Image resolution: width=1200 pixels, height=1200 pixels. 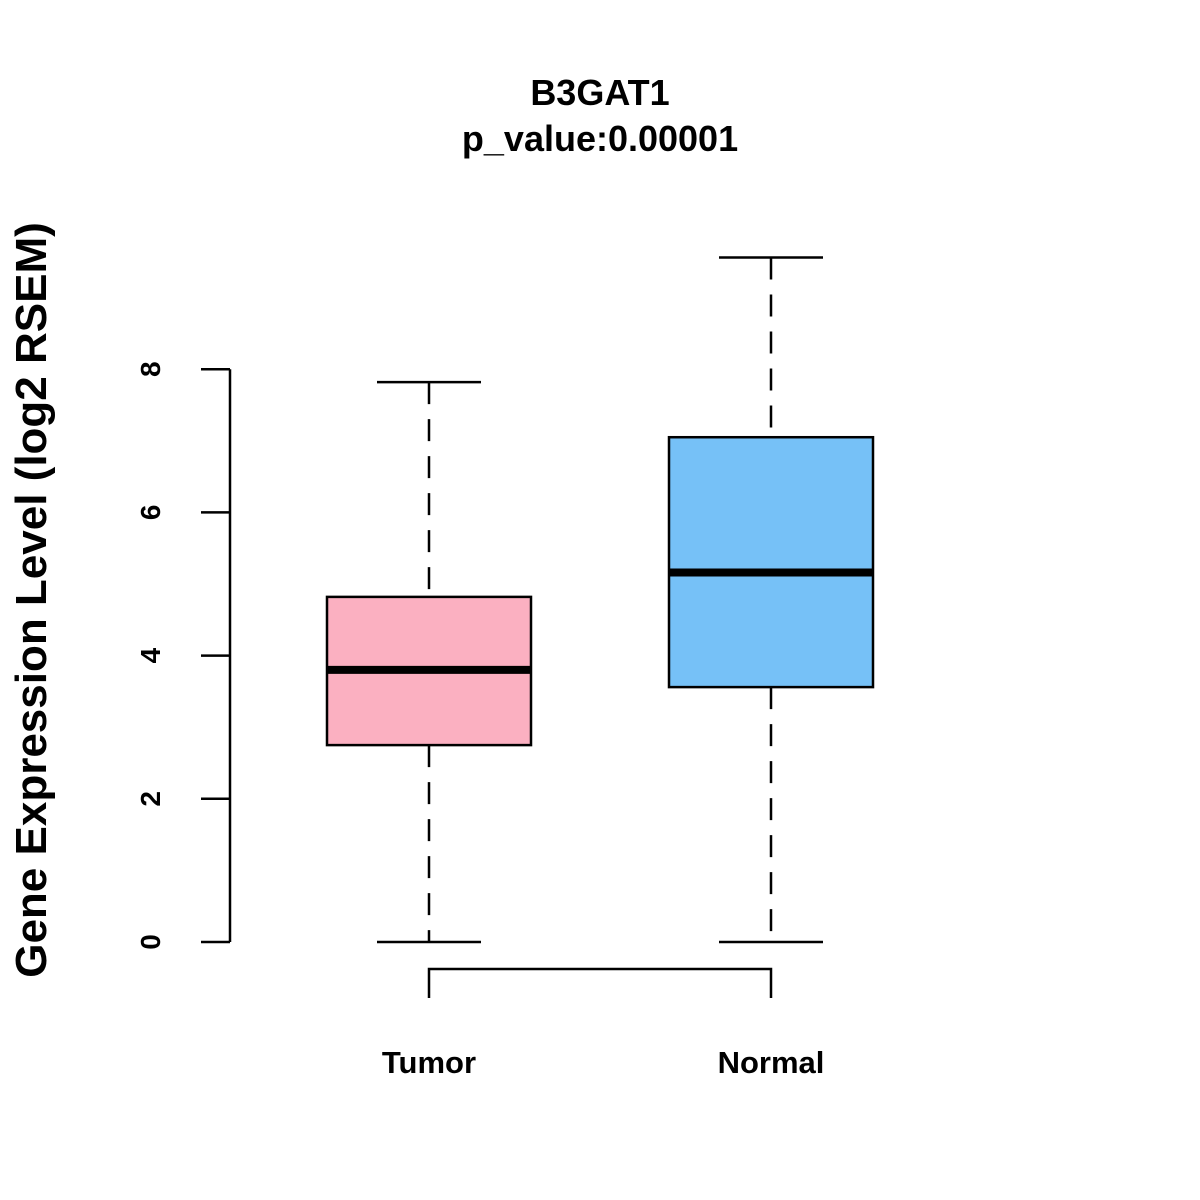 I want to click on box-normal, so click(x=771, y=600).